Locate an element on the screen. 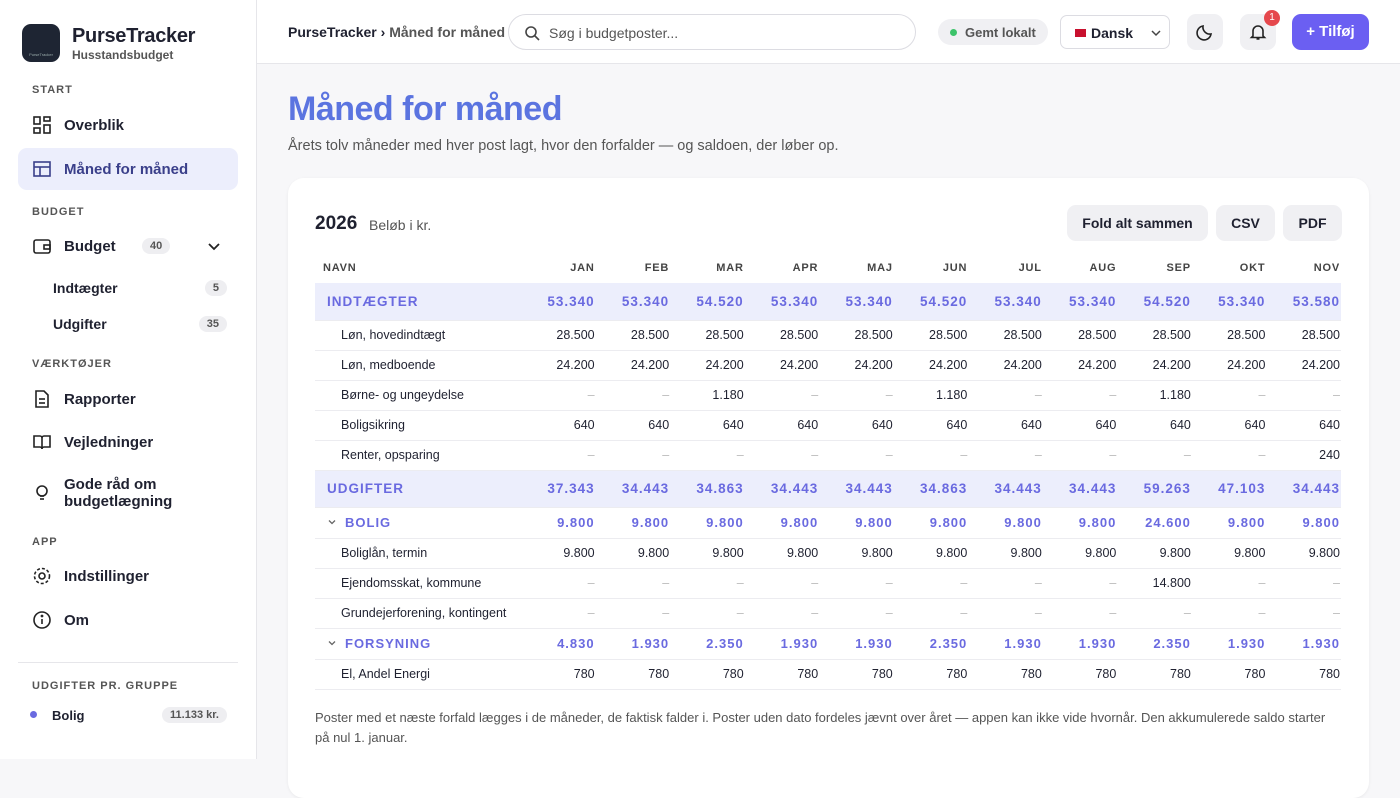  cell: 37.343 is located at coordinates (558, 489).